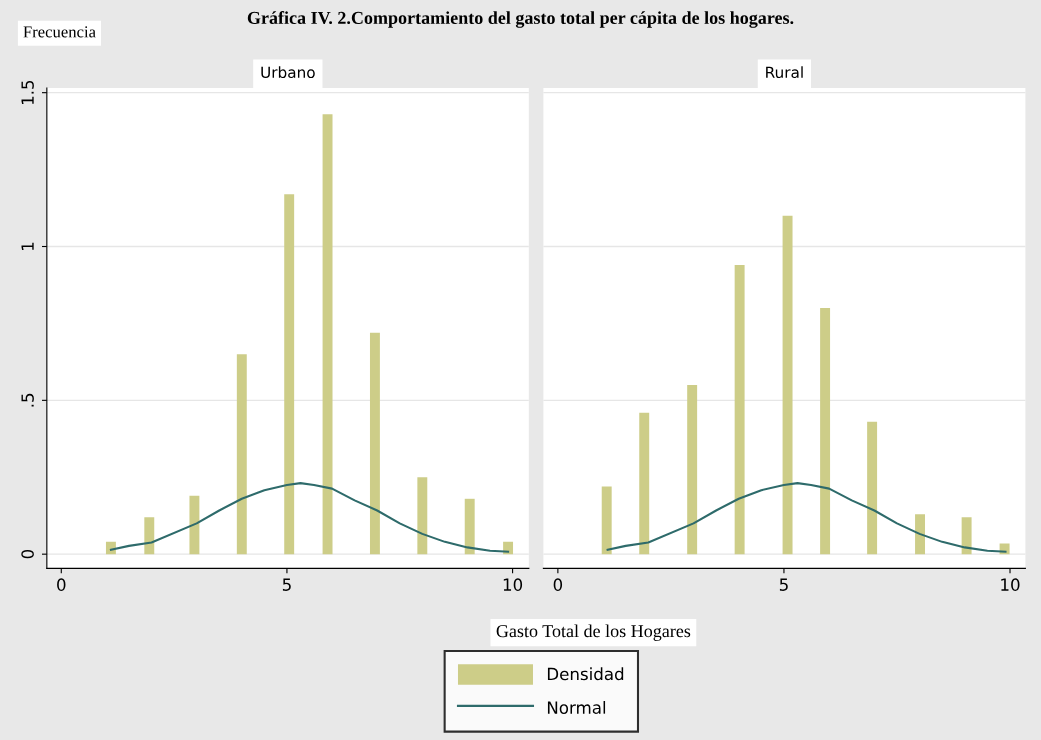 This screenshot has height=740, width=1041. Describe the element at coordinates (27, 92) in the screenshot. I see `y-tick-label: 1.5` at that location.